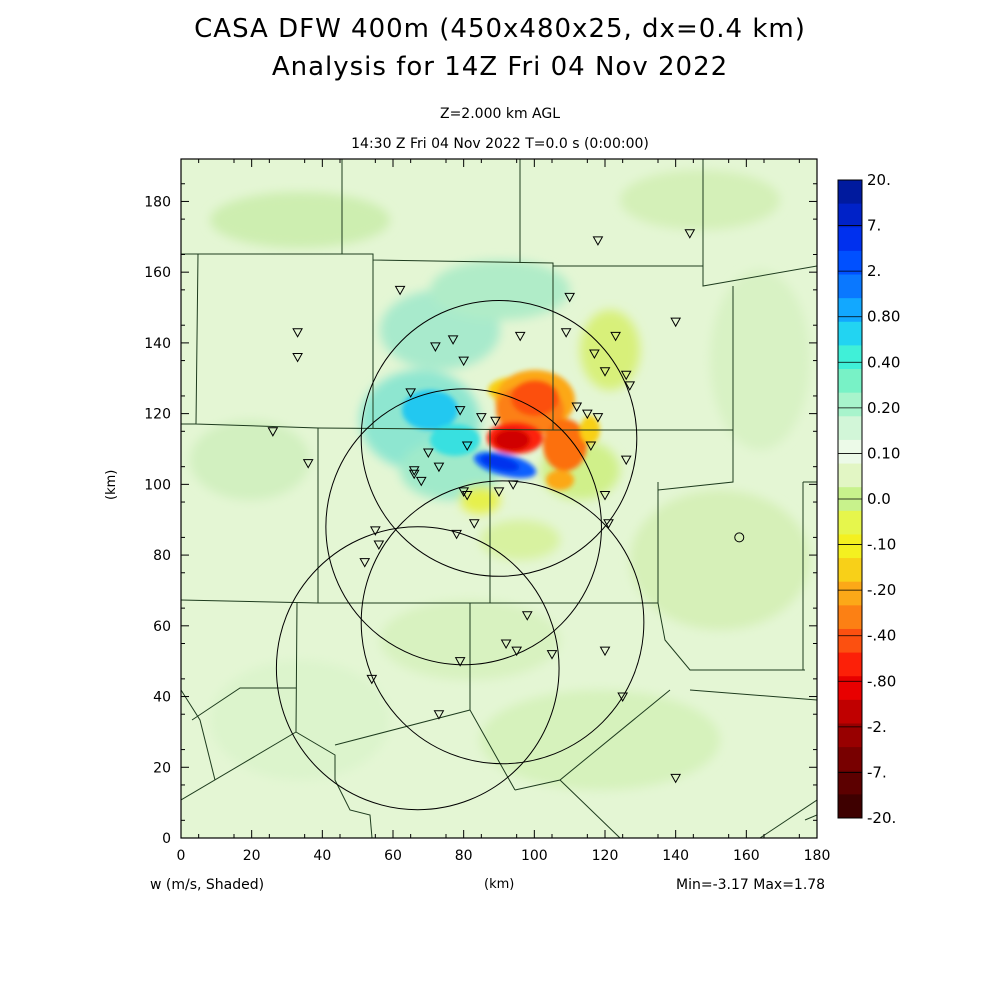  What do you see at coordinates (162, 556) in the screenshot?
I see `y-tick-label: 80` at bounding box center [162, 556].